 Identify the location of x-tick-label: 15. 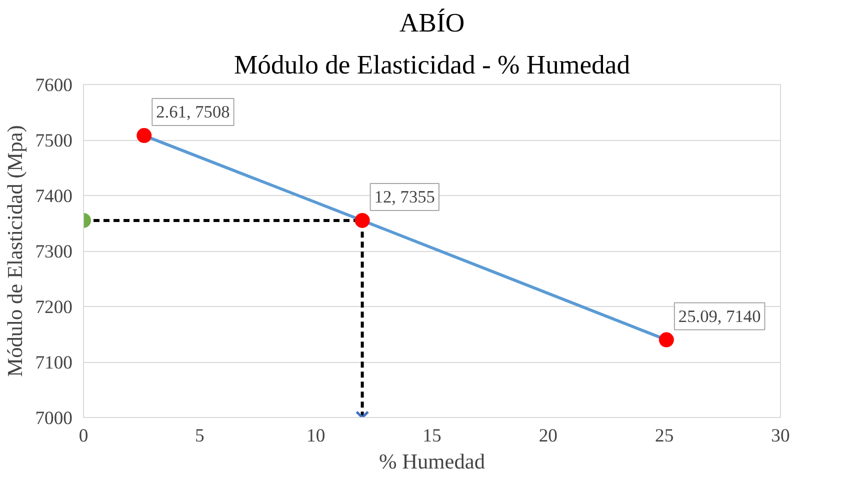
(432, 436).